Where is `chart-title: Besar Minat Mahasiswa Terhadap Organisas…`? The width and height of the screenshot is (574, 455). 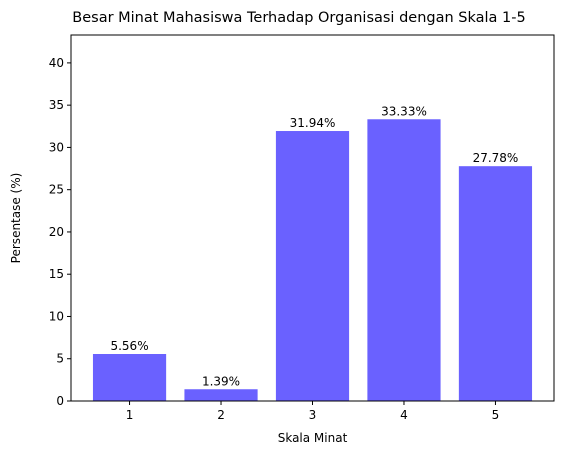 chart-title: Besar Minat Mahasiswa Terhadap Organisas… is located at coordinates (298, 18).